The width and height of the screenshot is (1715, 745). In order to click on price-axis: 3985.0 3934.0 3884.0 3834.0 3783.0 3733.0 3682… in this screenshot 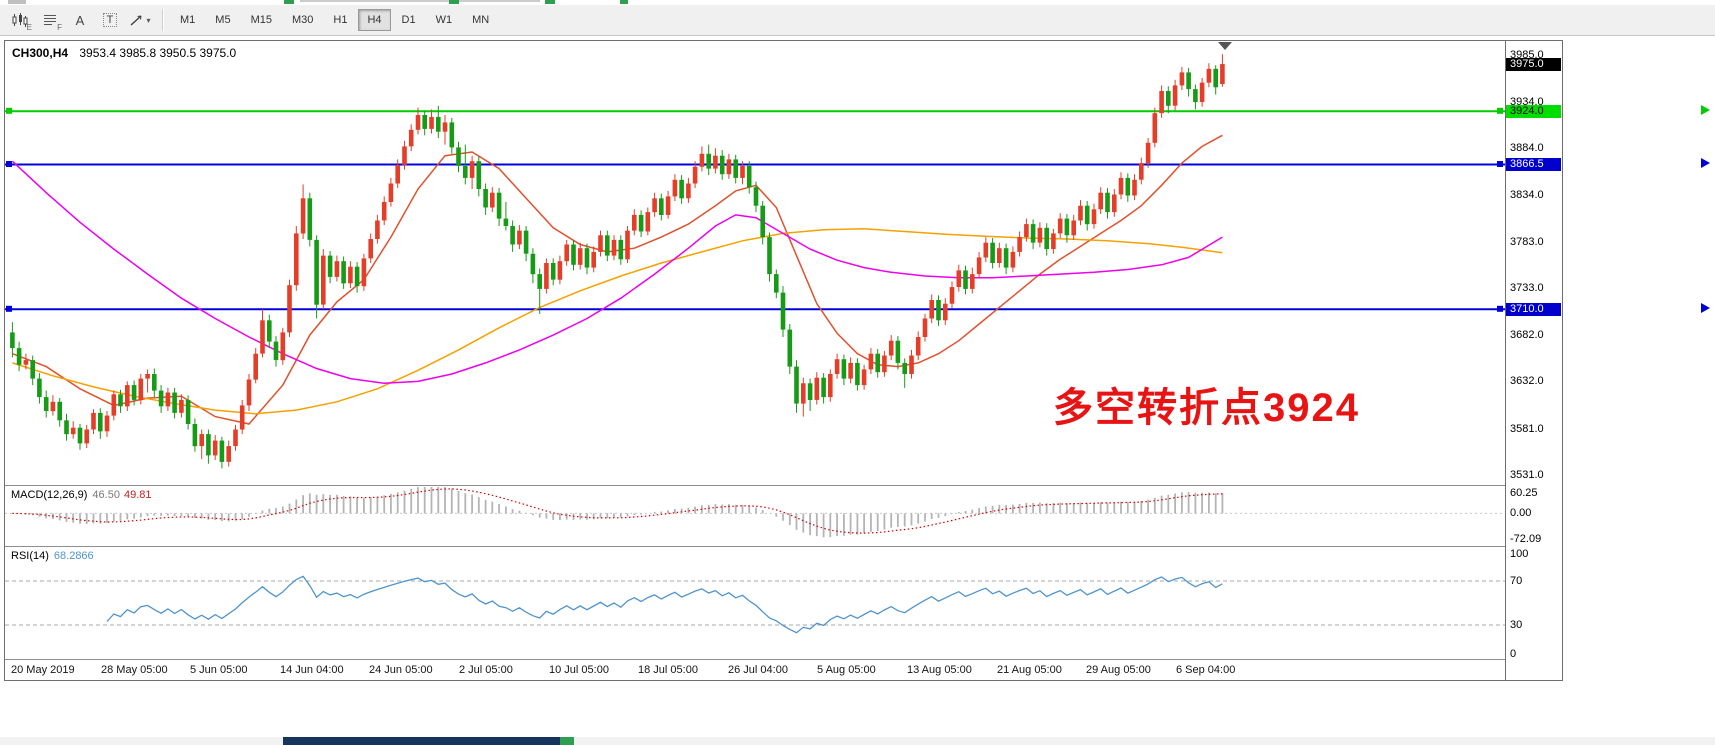, I will do `click(1533, 360)`.